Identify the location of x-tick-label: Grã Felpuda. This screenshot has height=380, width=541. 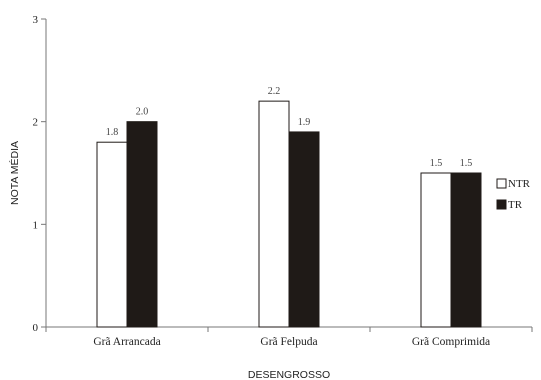
(288, 342).